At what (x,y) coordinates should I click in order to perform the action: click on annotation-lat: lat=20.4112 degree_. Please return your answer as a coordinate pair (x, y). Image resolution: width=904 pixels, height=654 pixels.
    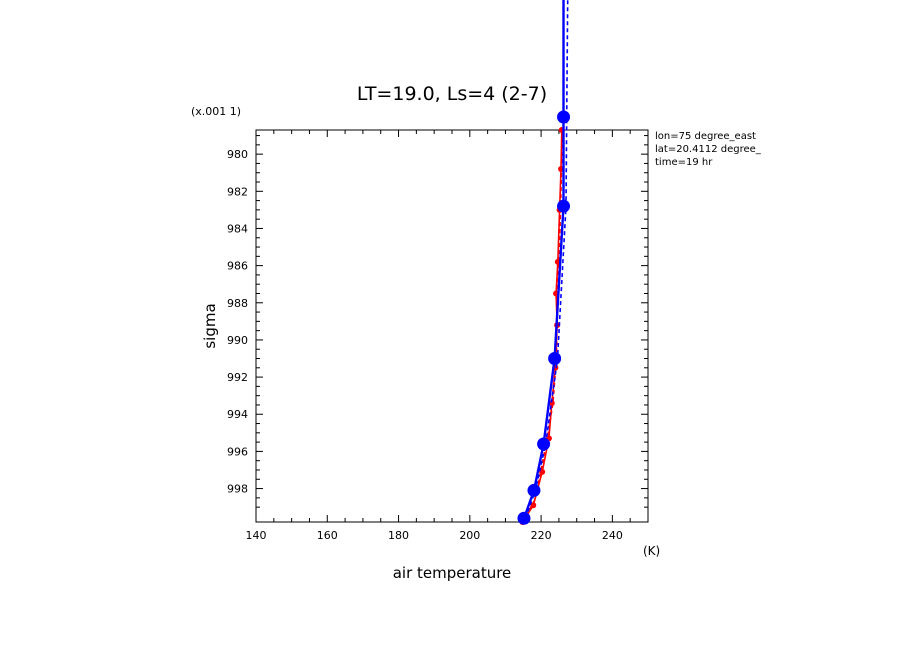
    Looking at the image, I should click on (708, 149).